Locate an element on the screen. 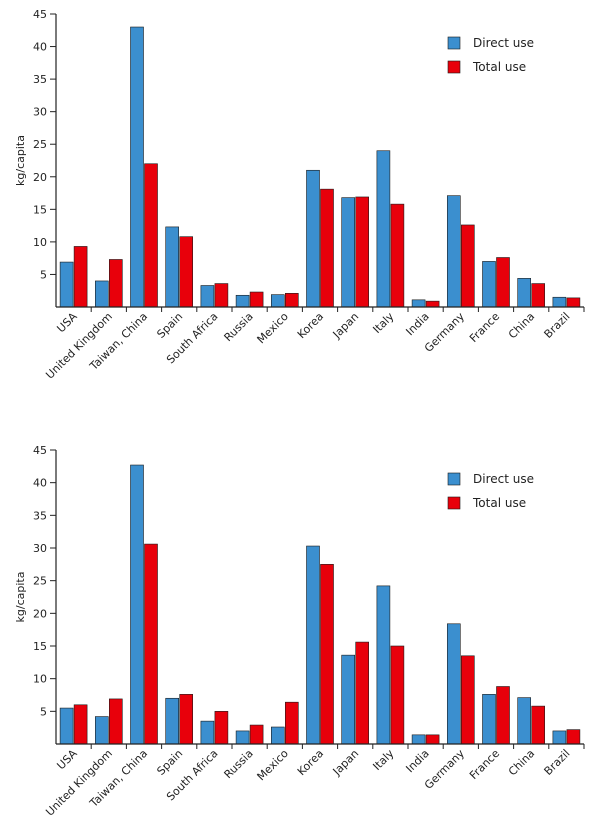  x-category-label: China is located at coordinates (521, 762).